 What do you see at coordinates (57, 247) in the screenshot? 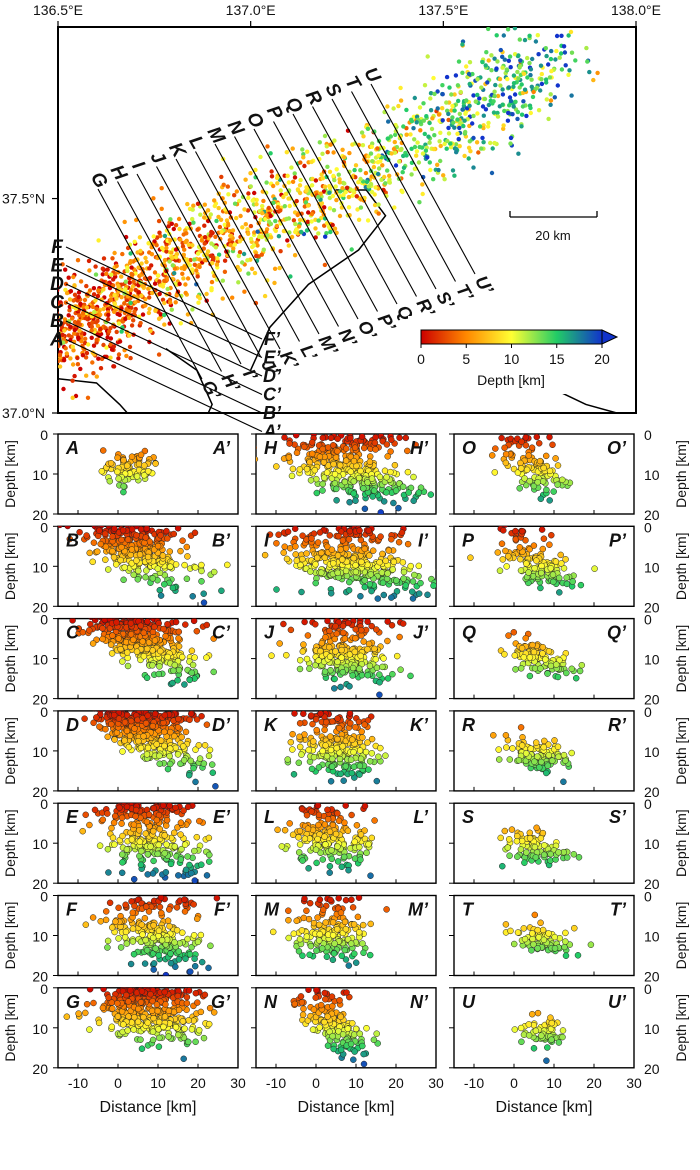
I see `profile-label-start-F: F` at bounding box center [57, 247].